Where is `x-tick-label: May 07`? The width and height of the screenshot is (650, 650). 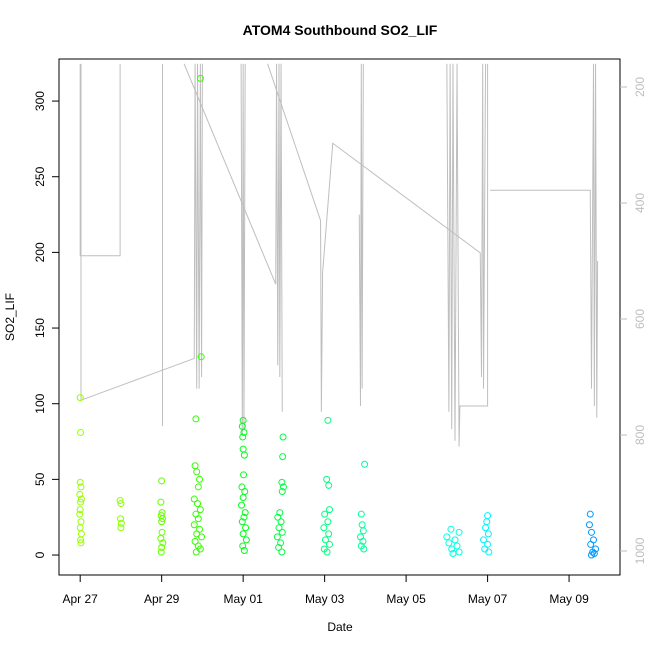 x-tick-label: May 07 is located at coordinates (488, 599).